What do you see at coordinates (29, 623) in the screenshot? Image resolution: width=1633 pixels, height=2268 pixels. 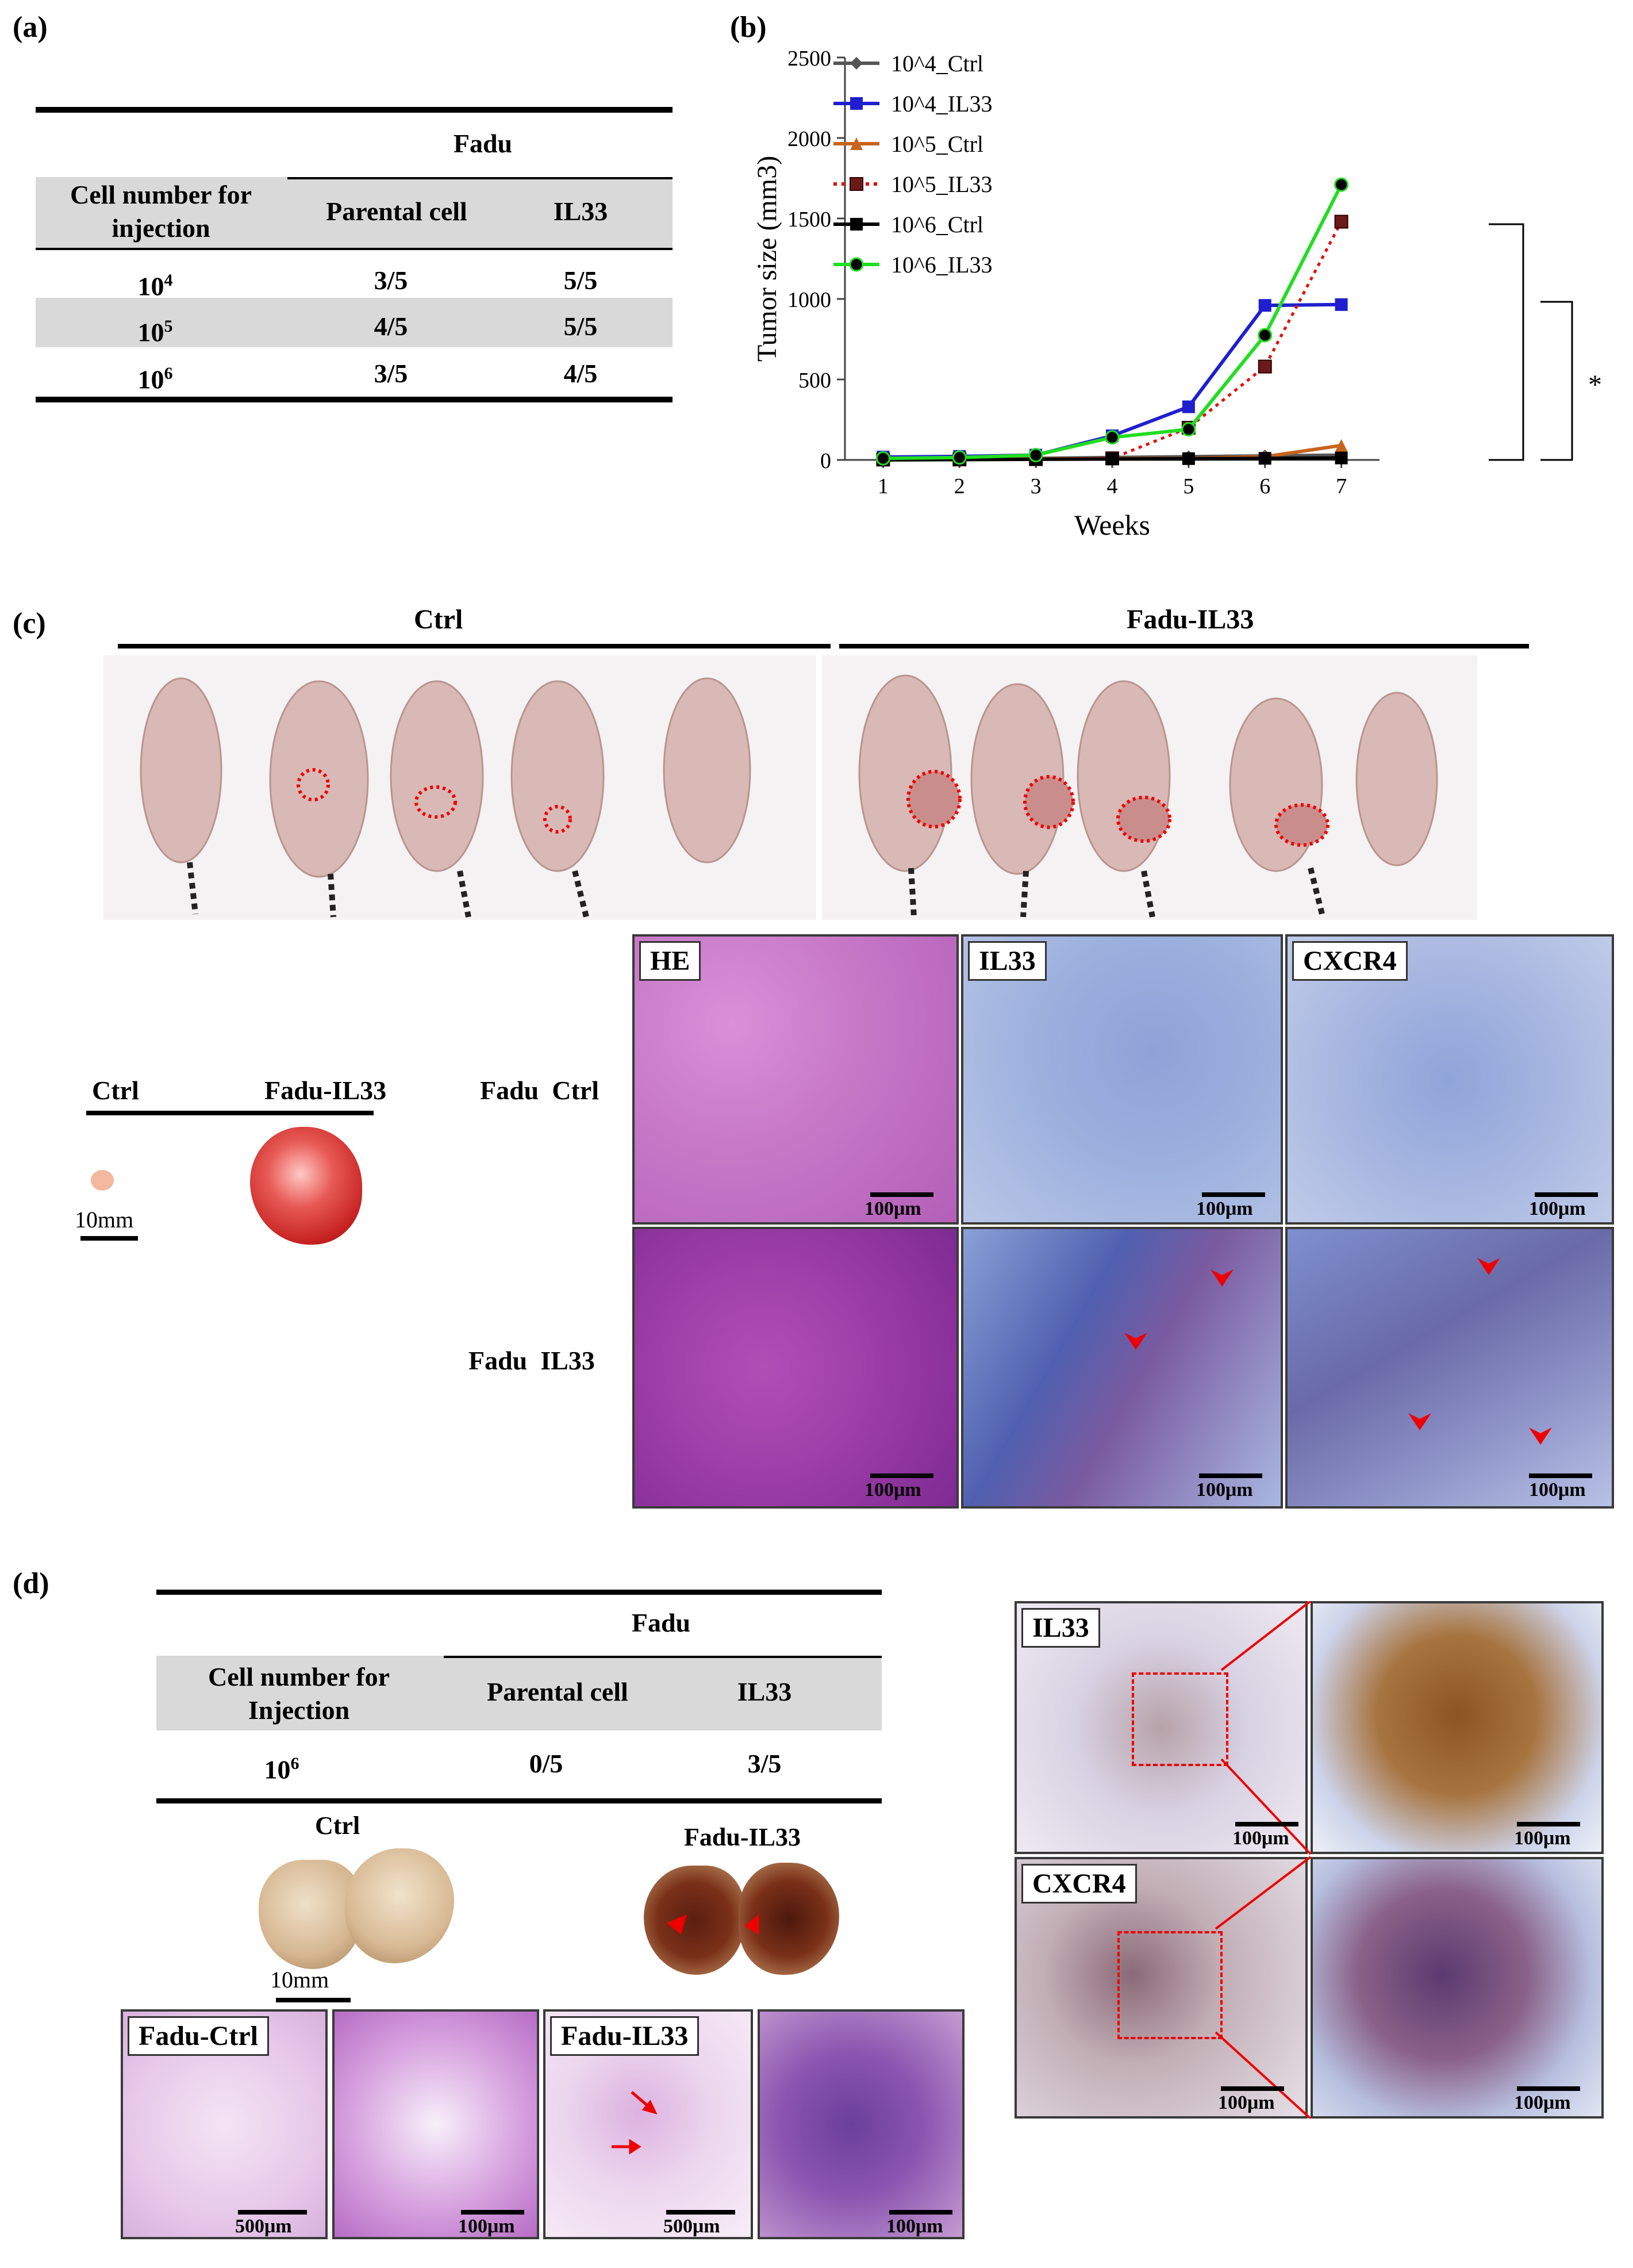 I see `panel-c-label: (c)` at bounding box center [29, 623].